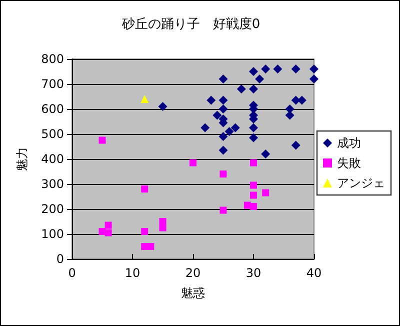  Describe the element at coordinates (254, 273) in the screenshot. I see `x-tick-label: 30` at that location.